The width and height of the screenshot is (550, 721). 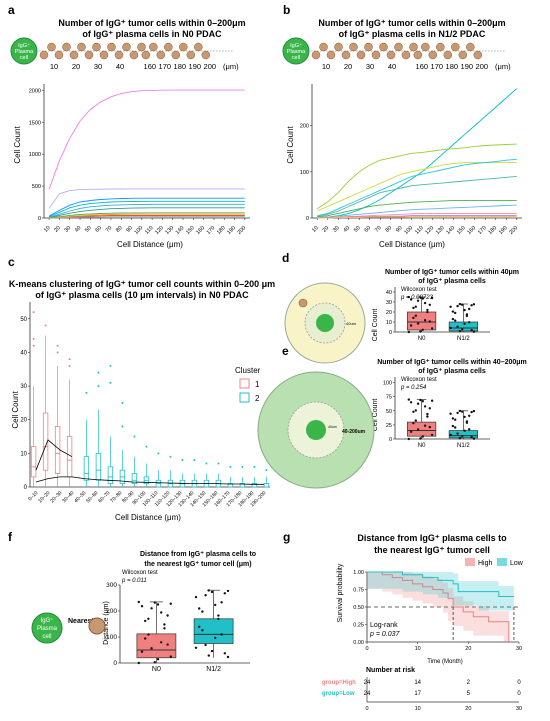 I want to click on y-tick-label: 0.50, so click(x=358, y=608).